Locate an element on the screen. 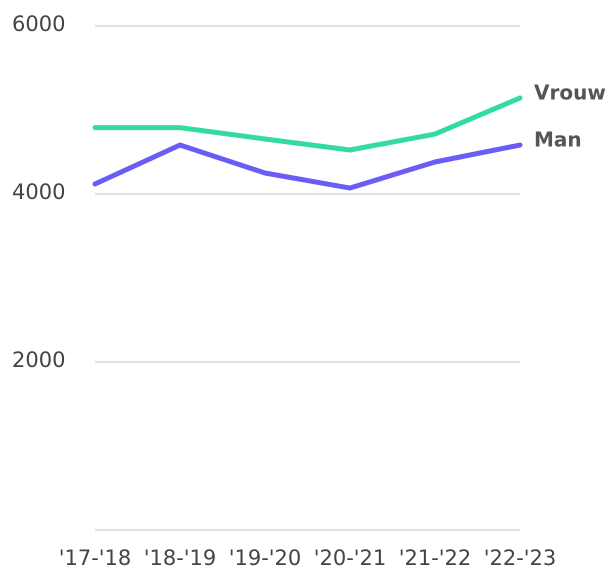  x-tick-label: '20-'21 is located at coordinates (350, 558).